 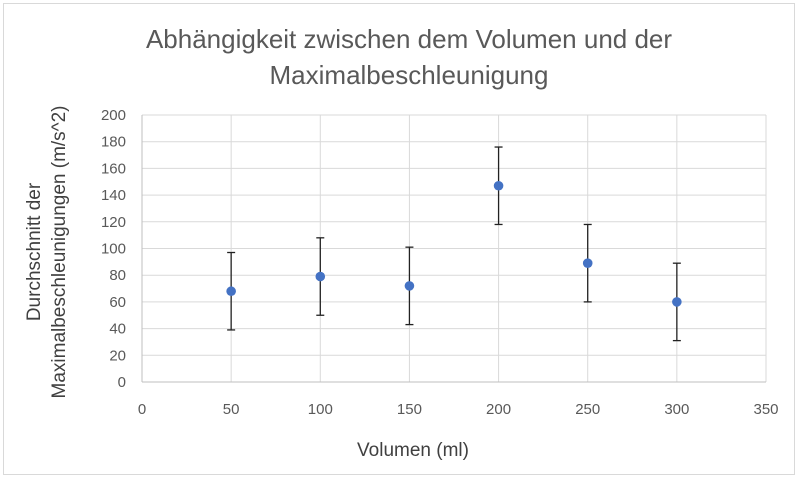 I want to click on y-tick-label-80: 80, so click(x=117, y=275).